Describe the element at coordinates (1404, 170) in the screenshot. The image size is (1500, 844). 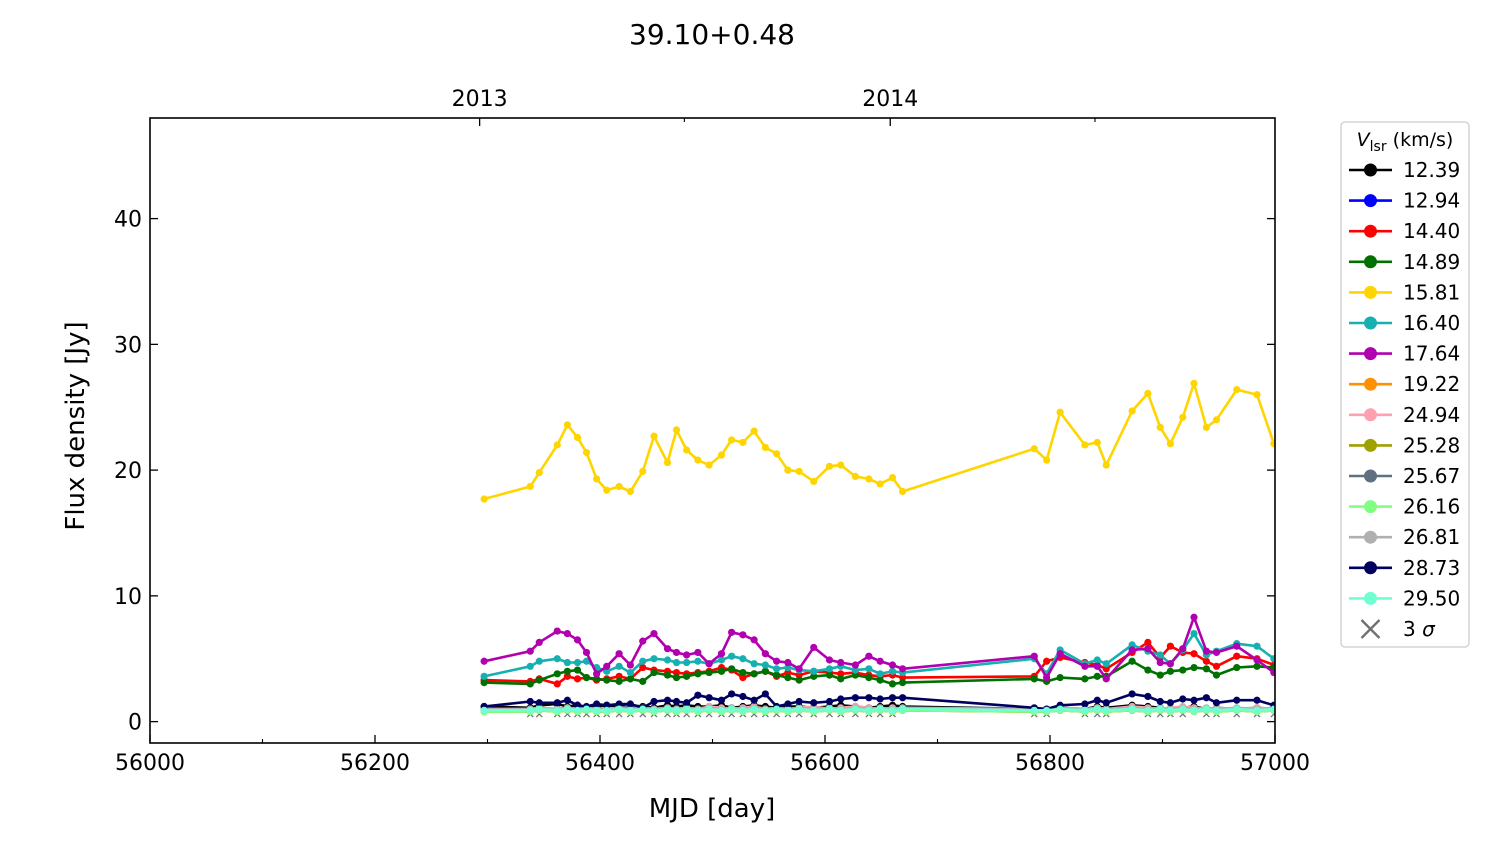
I see `legend-item: 12.39` at that location.